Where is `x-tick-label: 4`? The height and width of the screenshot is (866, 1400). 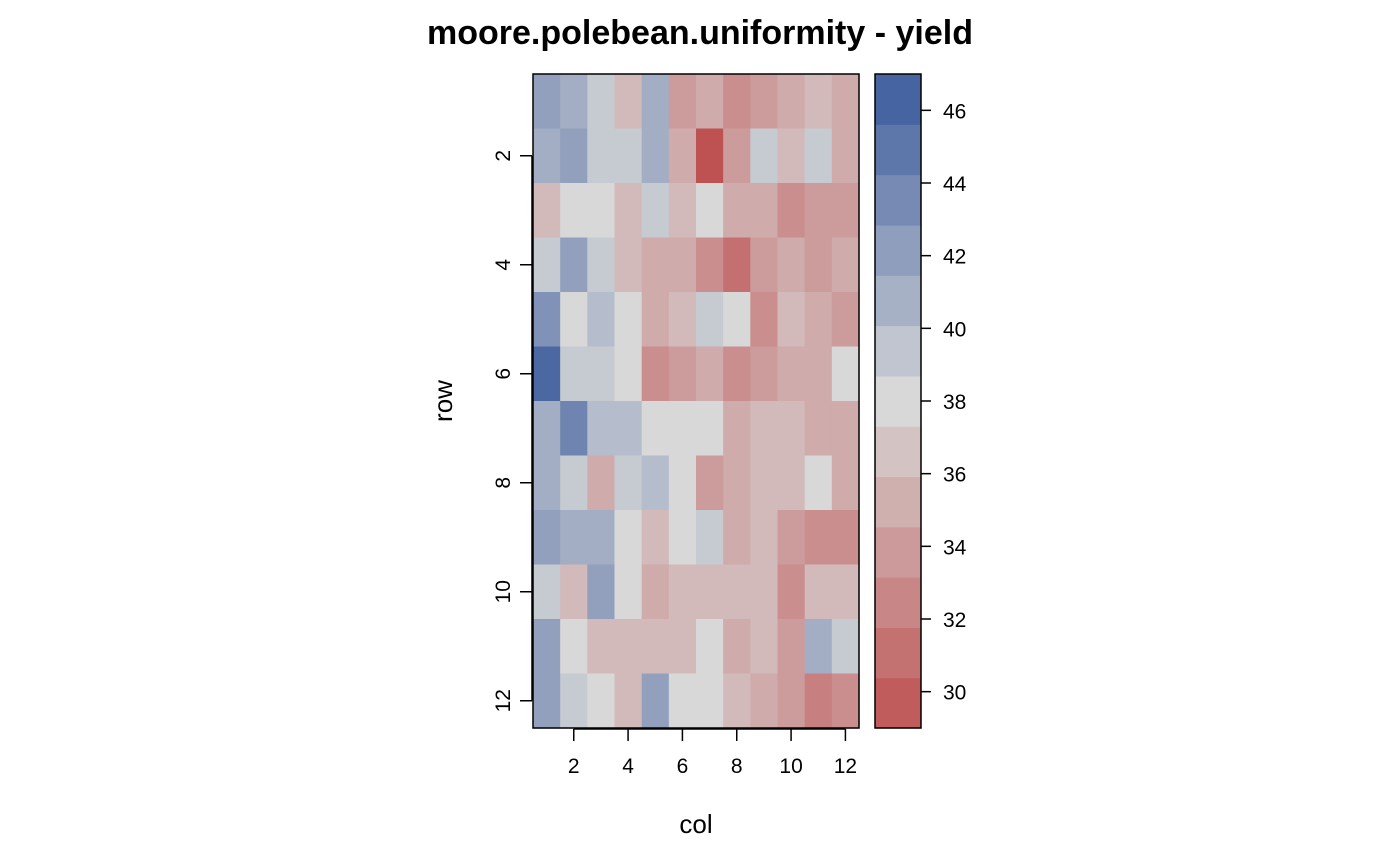 x-tick-label: 4 is located at coordinates (628, 766).